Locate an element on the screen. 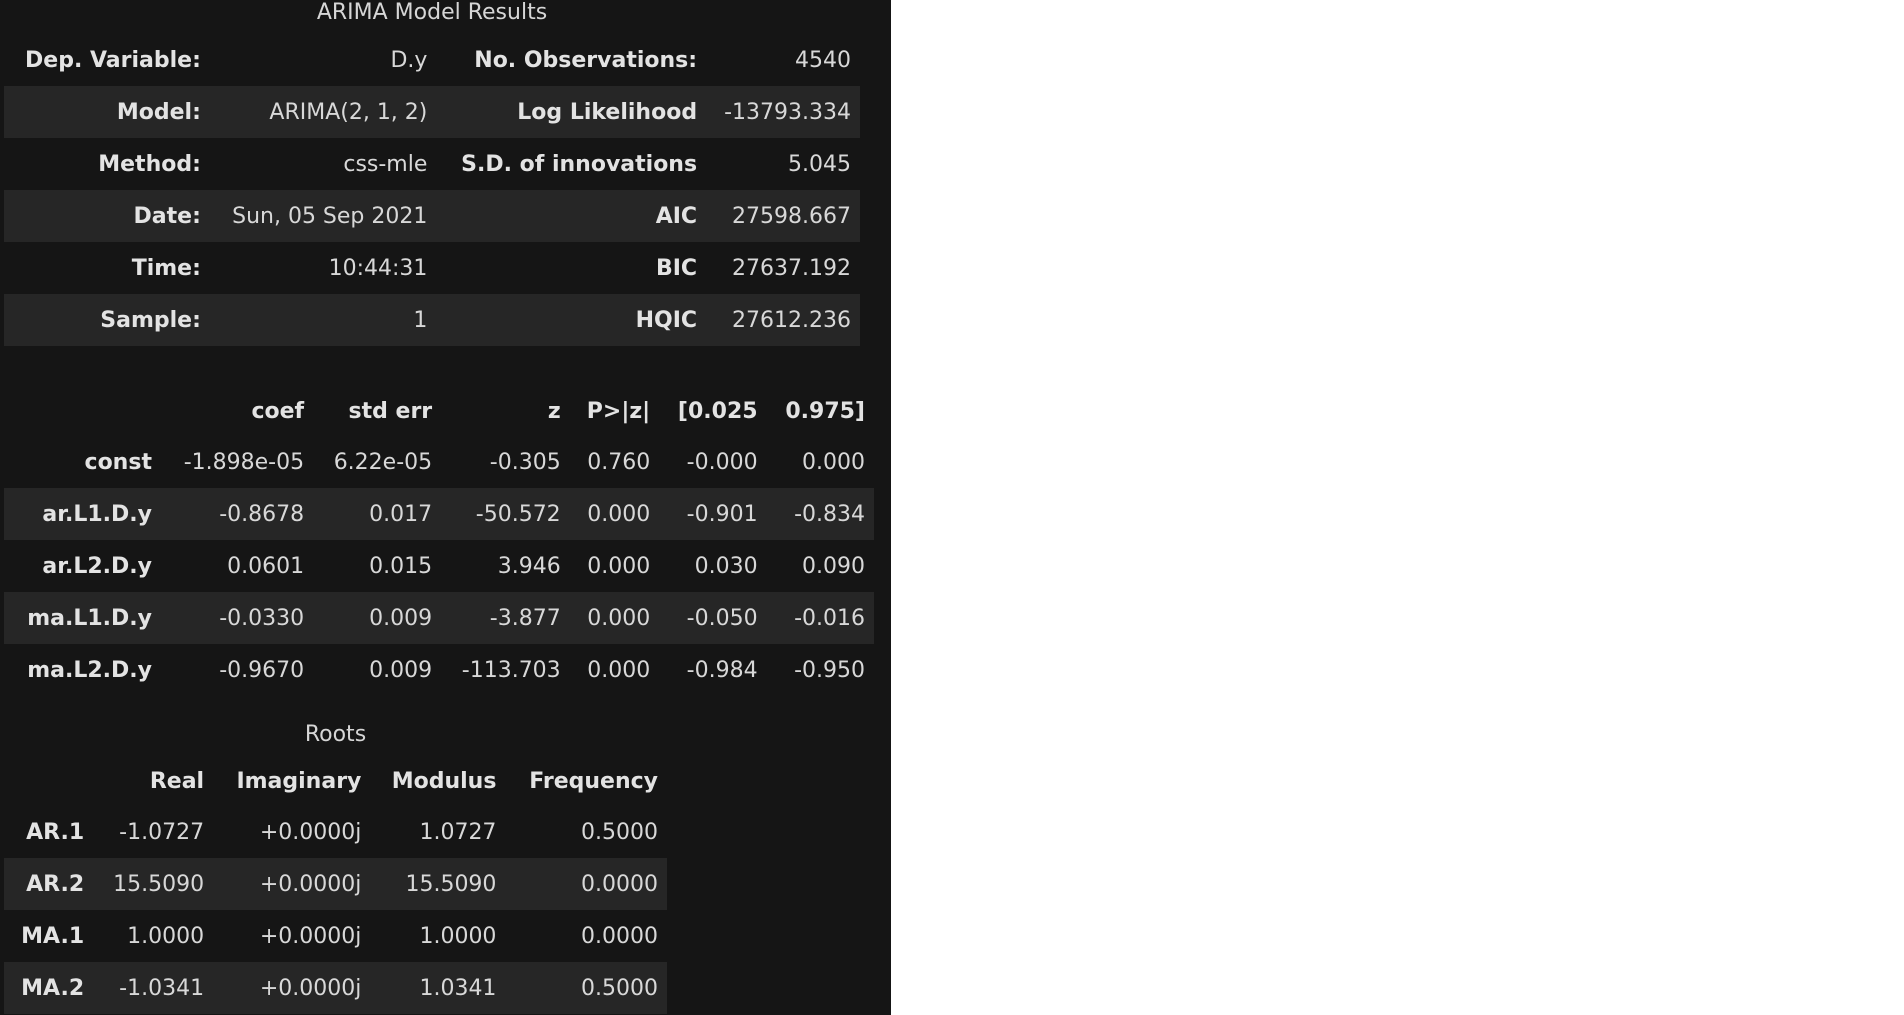  roots-cell: 15.5090 is located at coordinates (451, 884).